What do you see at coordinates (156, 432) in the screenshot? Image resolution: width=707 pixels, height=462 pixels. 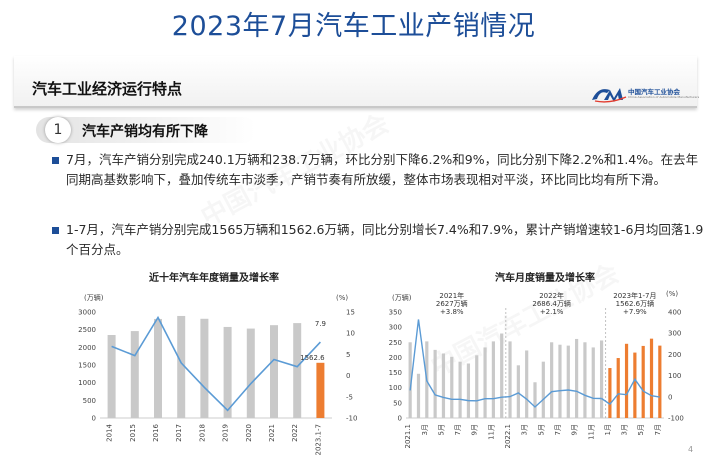 I see `x-axis-label: 2016` at bounding box center [156, 432].